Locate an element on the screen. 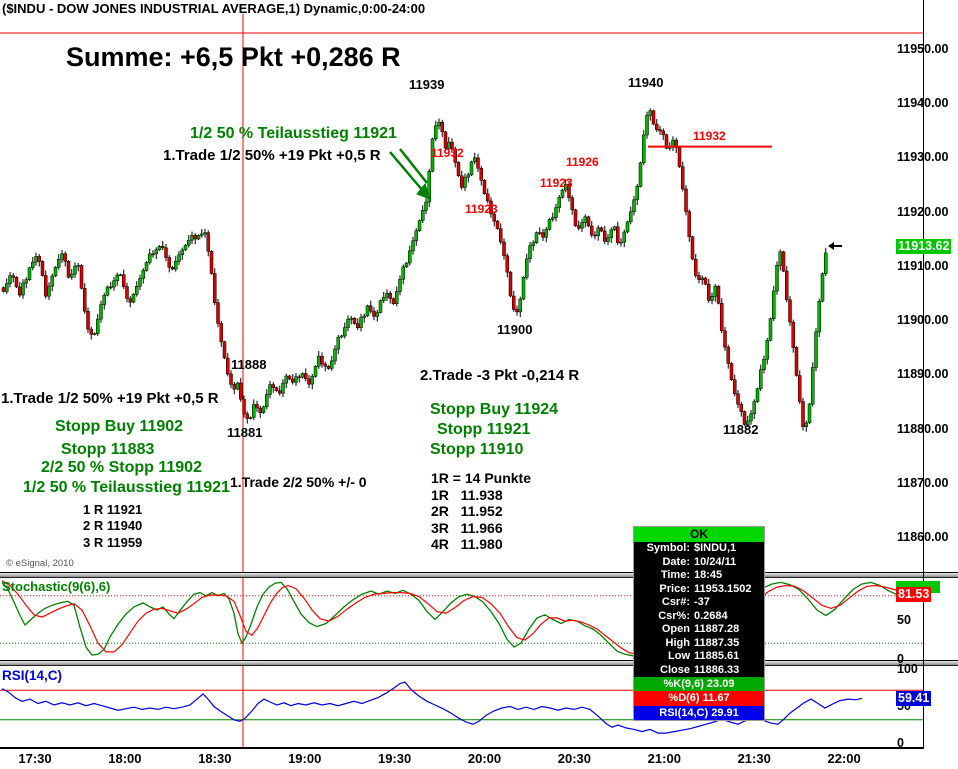  chart-annotation: 1R = 14 Punkte is located at coordinates (481, 478).